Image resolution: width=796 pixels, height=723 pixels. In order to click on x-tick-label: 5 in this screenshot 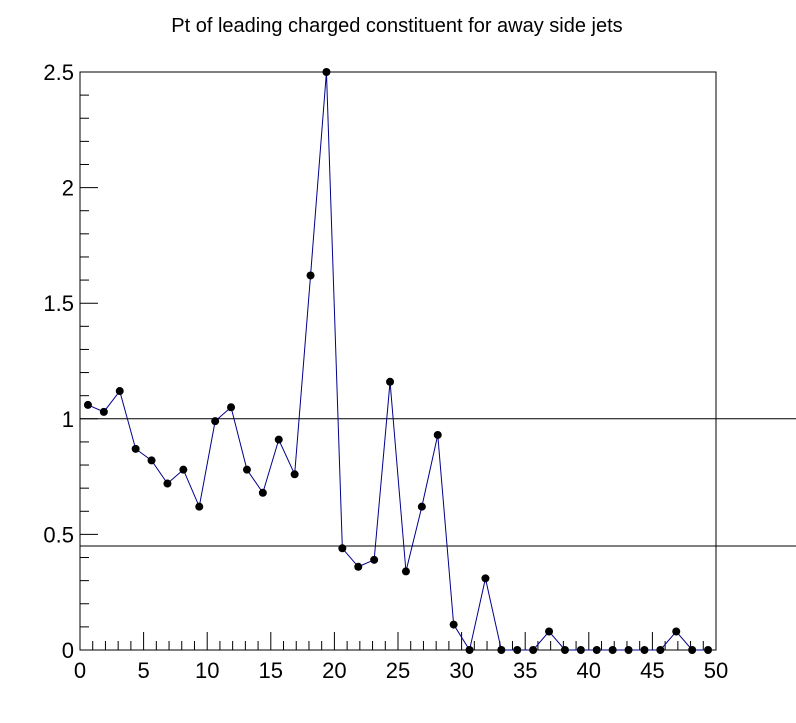, I will do `click(143, 670)`.